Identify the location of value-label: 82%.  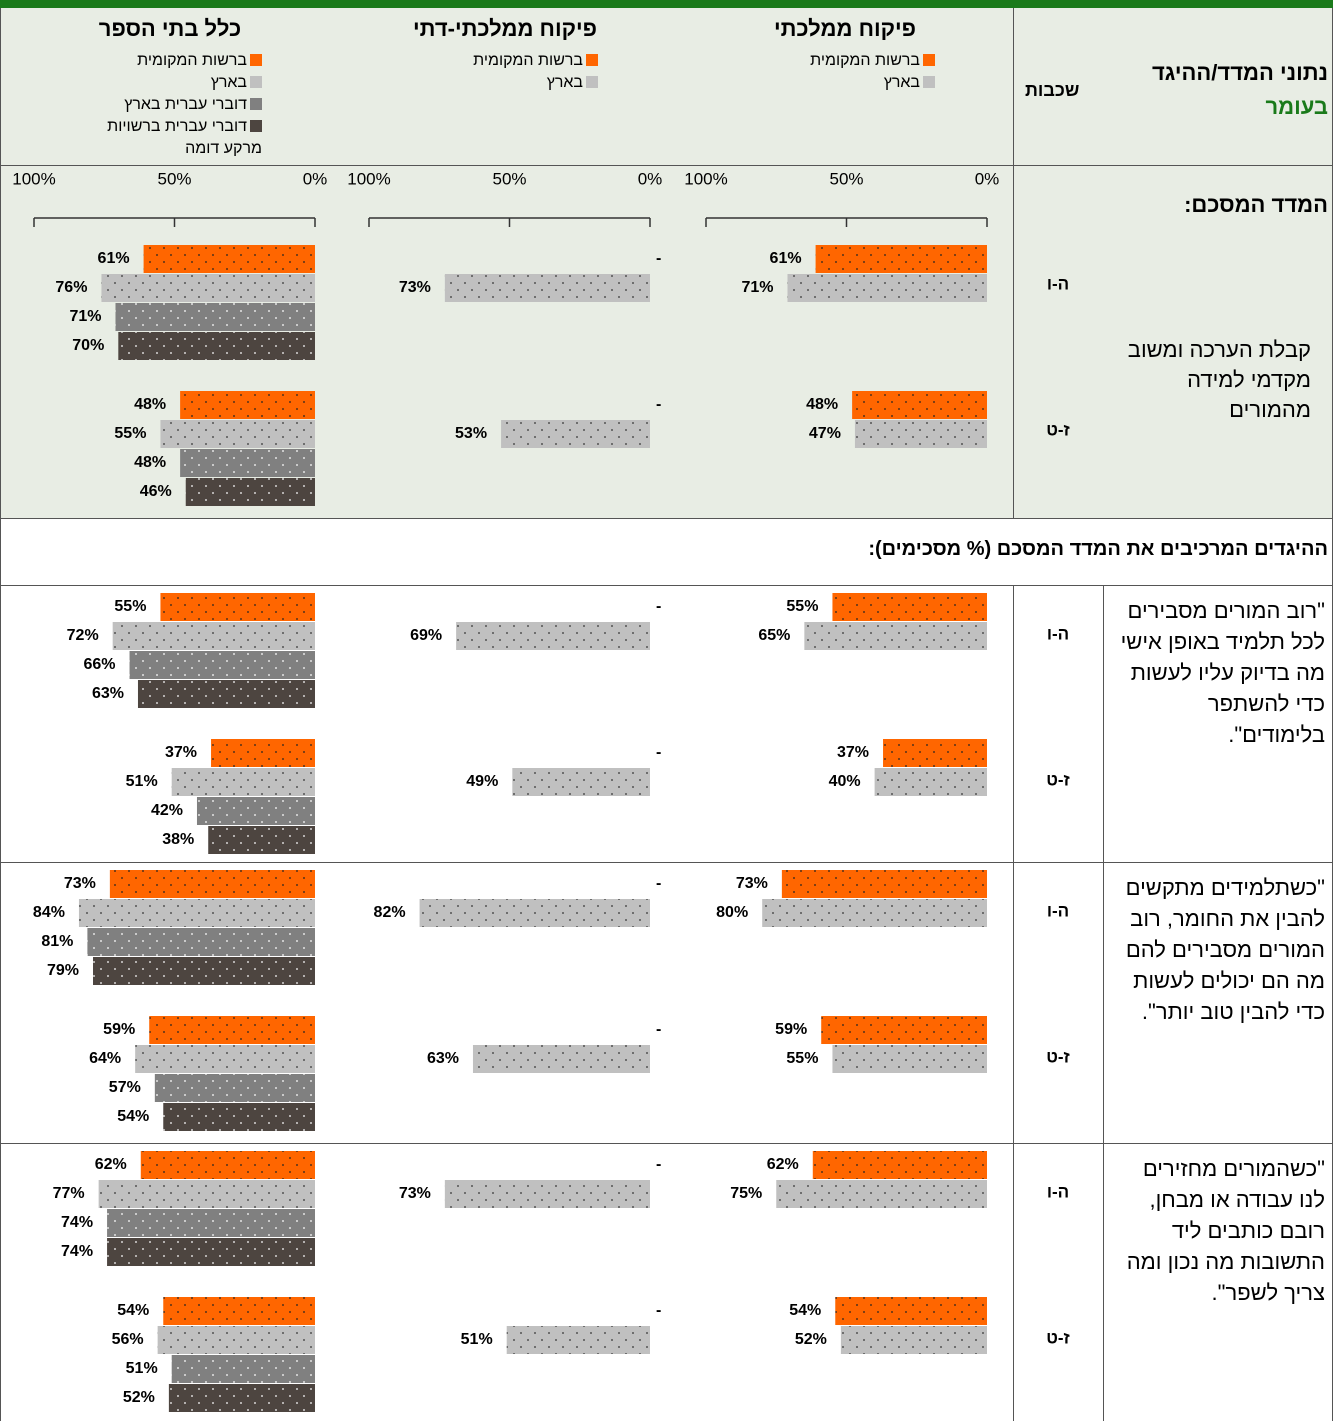
(390, 912).